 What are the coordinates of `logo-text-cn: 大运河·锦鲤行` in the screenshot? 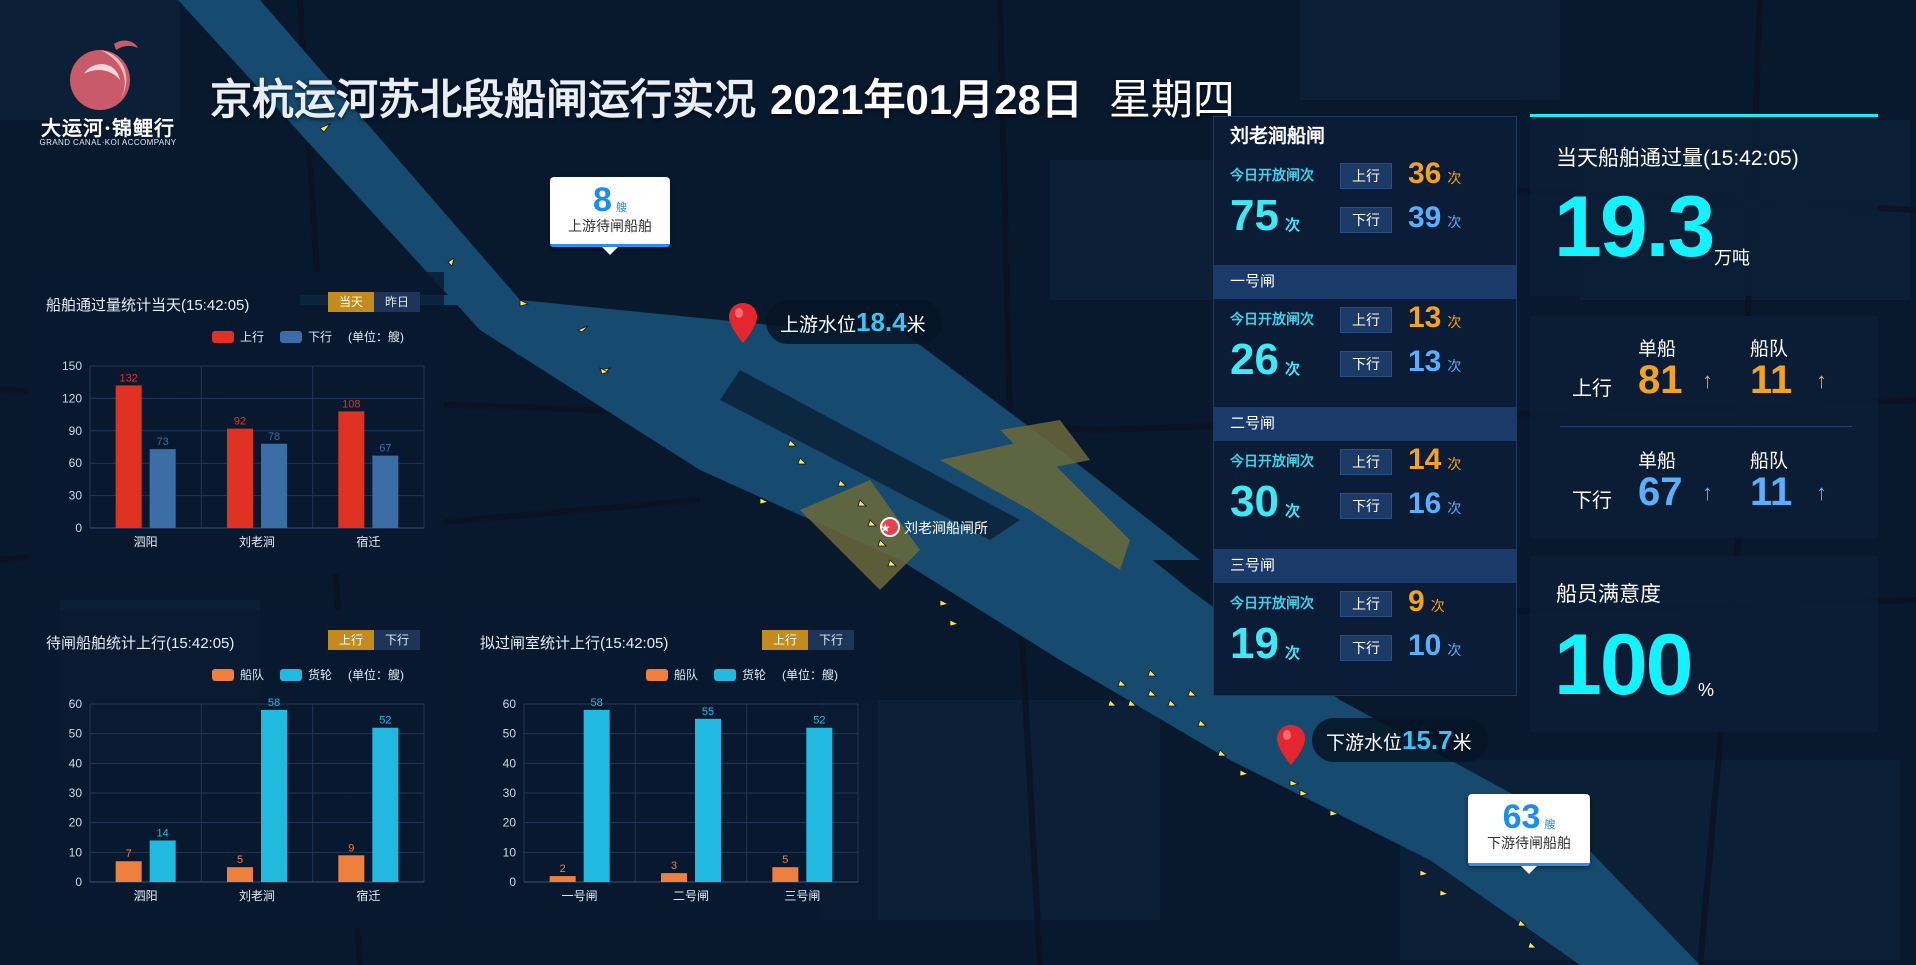 It's located at (108, 128).